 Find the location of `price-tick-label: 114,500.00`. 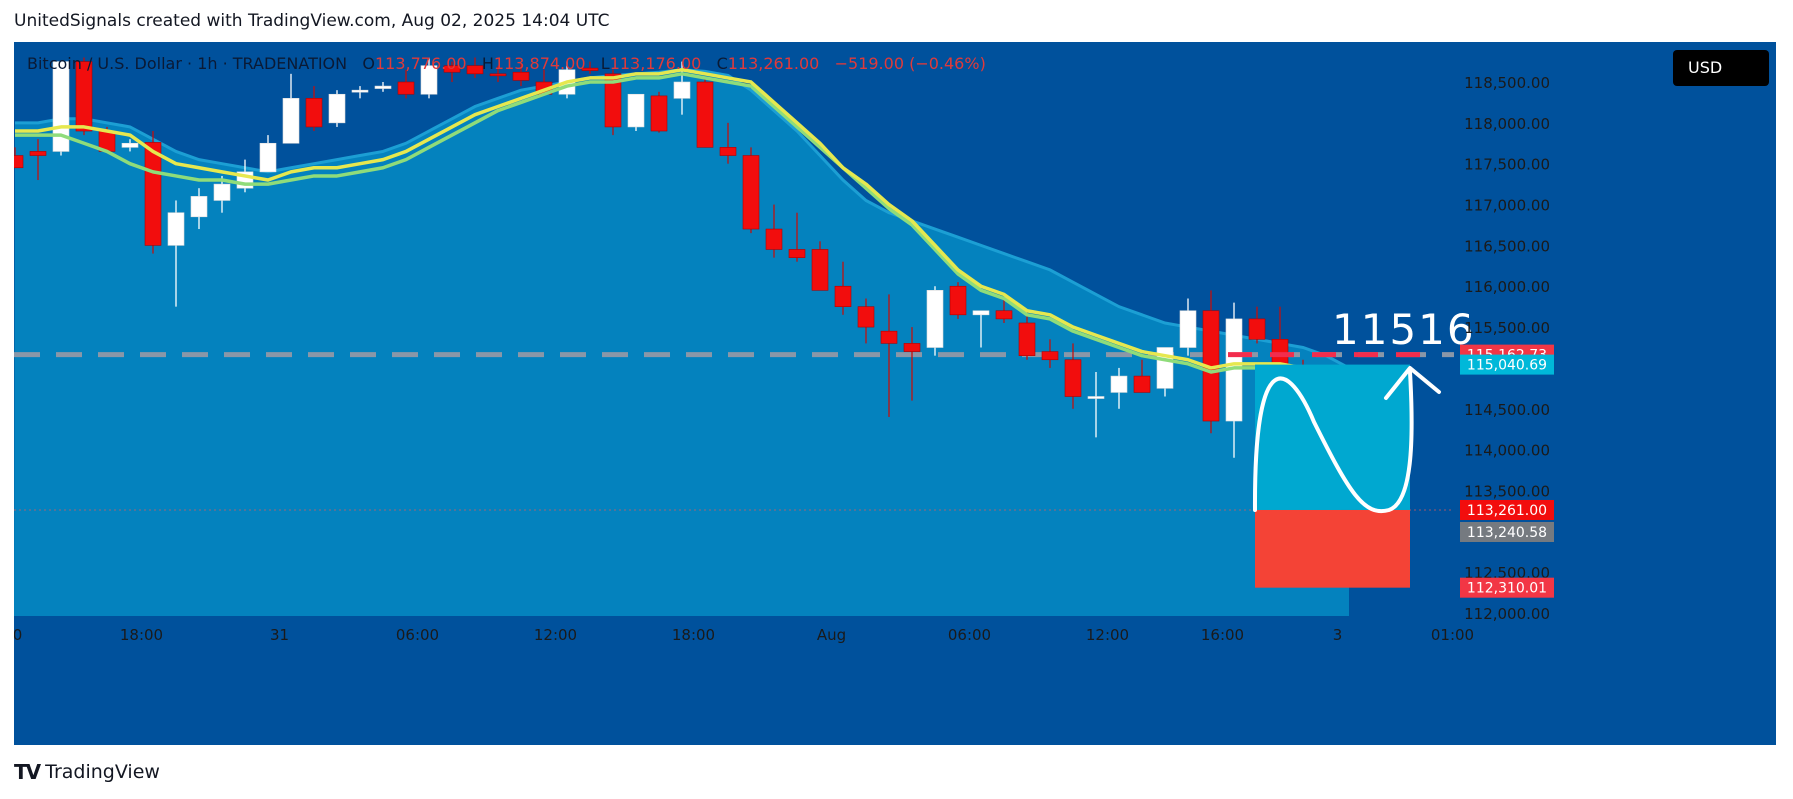

price-tick-label: 114,500.00 is located at coordinates (1507, 410).